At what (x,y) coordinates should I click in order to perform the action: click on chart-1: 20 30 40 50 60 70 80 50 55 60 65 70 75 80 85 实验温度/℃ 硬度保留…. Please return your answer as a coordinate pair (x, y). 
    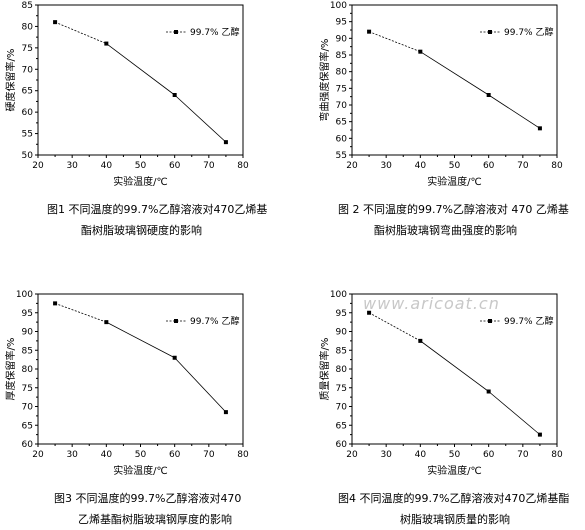
    Looking at the image, I should click on (126, 94).